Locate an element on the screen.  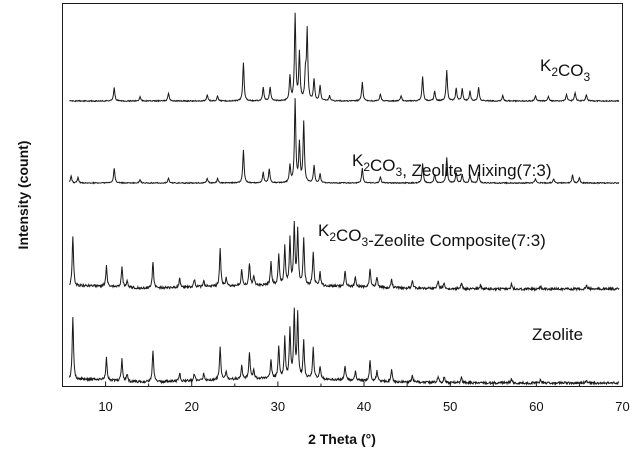
series-label-3: Zeolite is located at coordinates (557, 334).